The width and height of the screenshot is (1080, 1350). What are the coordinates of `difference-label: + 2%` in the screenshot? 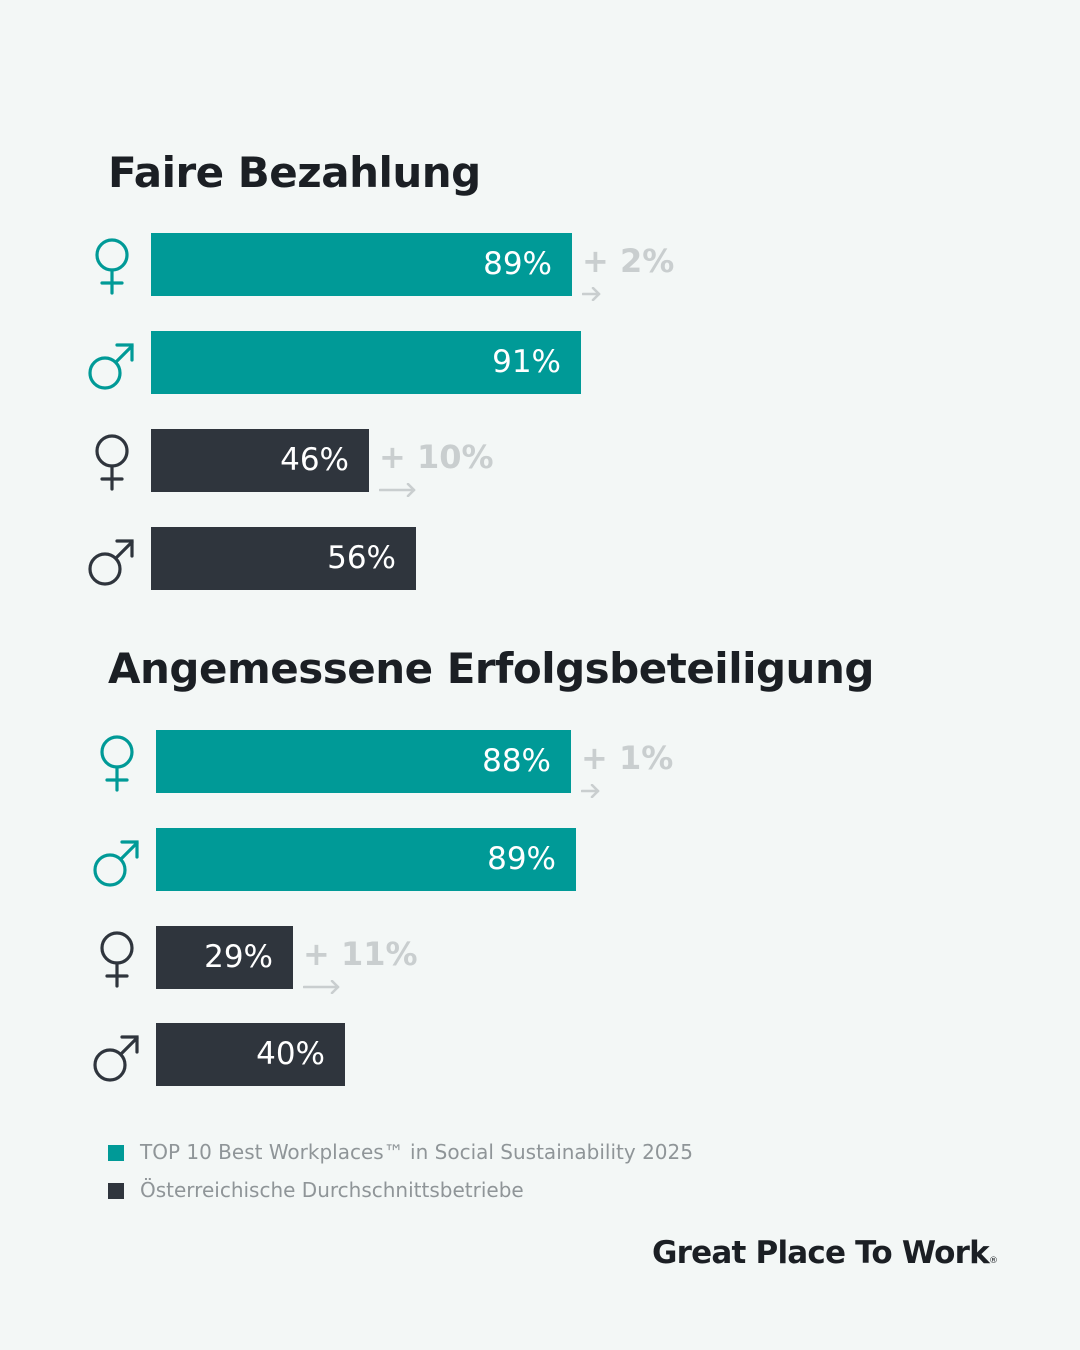 It's located at (628, 261).